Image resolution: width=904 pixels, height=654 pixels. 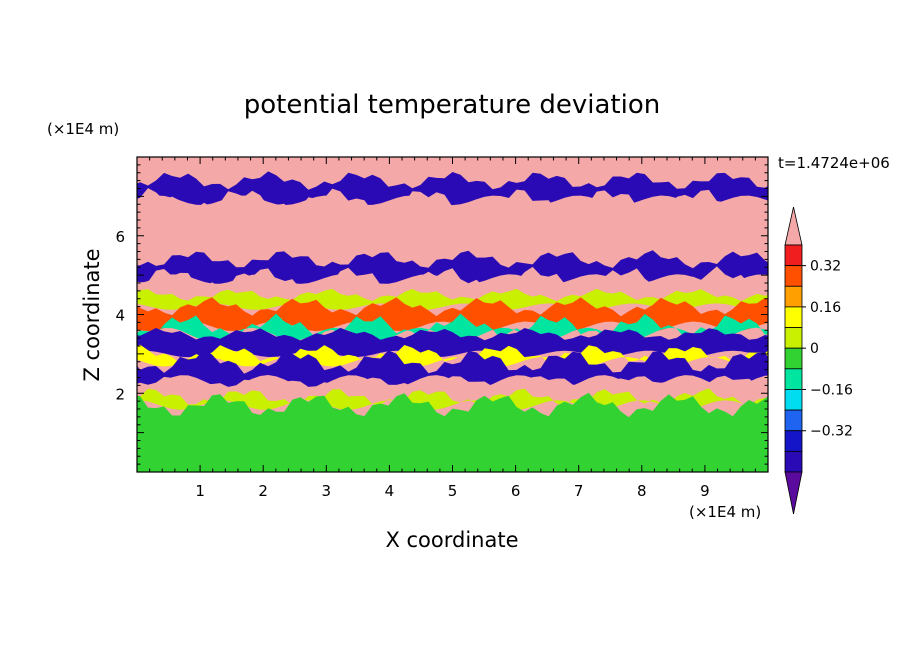 I want to click on x-tick-label: 9, so click(x=705, y=491).